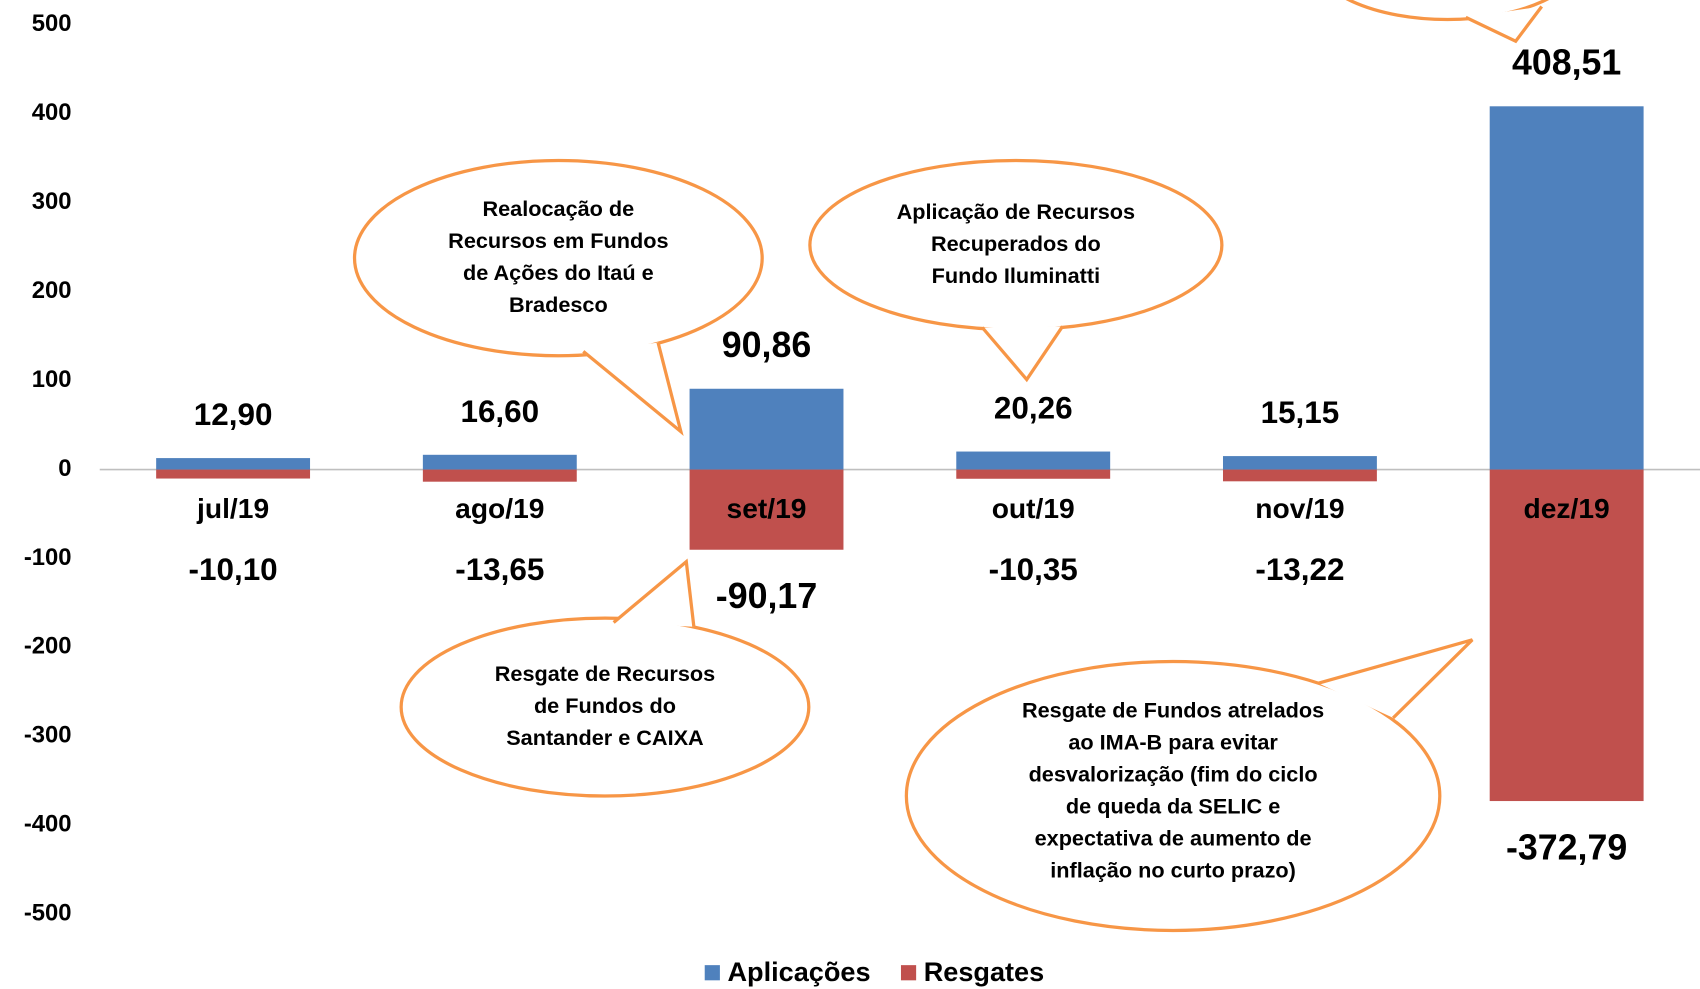 The image size is (1700, 989). What do you see at coordinates (233, 569) in the screenshot?
I see `value-label: -10,10` at bounding box center [233, 569].